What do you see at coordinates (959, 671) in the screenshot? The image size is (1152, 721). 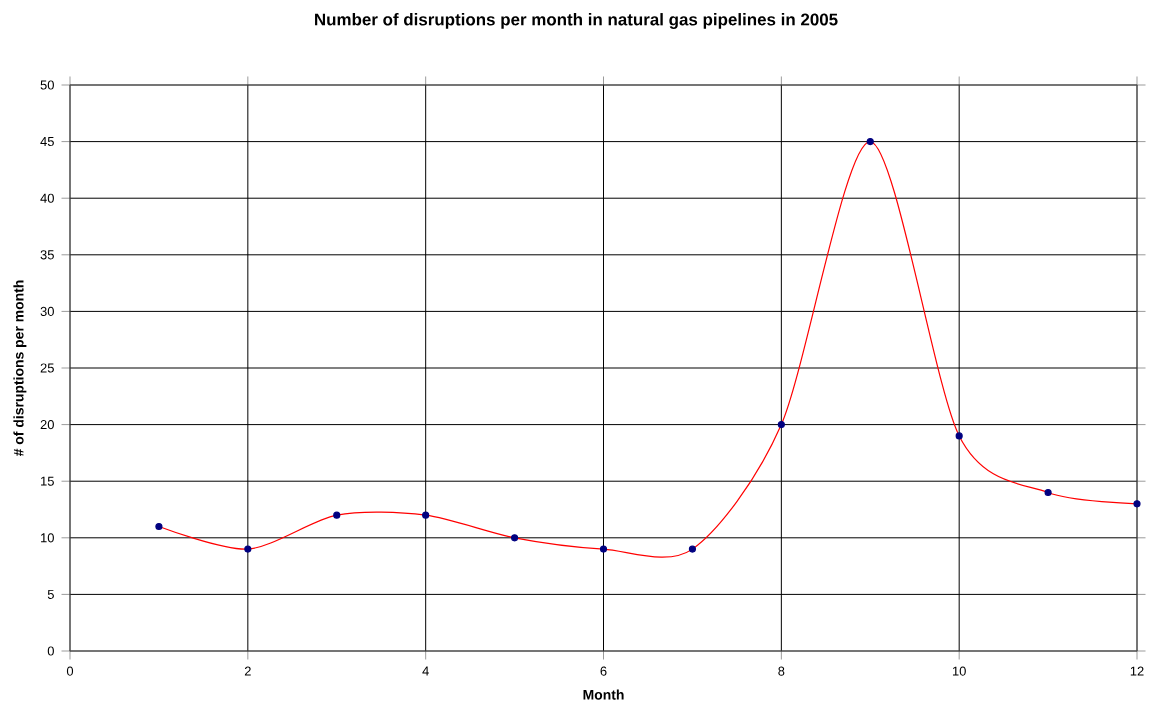 I see `x-tick-label: 10` at bounding box center [959, 671].